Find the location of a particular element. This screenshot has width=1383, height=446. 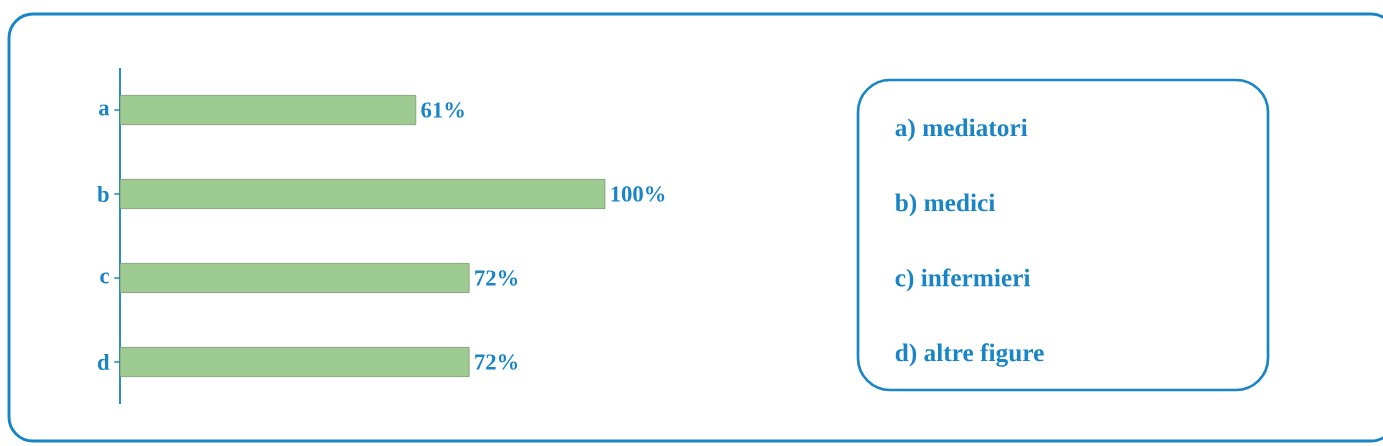

data-label: 100% is located at coordinates (638, 194).